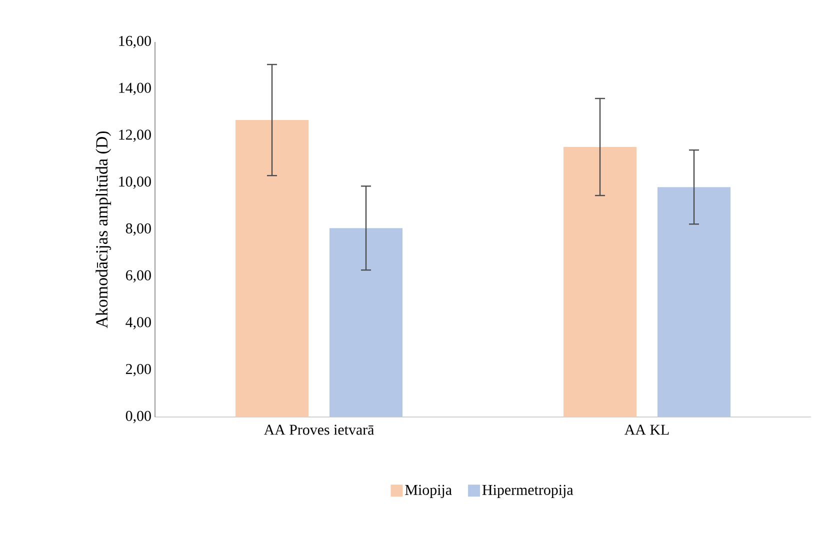  I want to click on y-tick-label: 2,00, so click(138, 370).